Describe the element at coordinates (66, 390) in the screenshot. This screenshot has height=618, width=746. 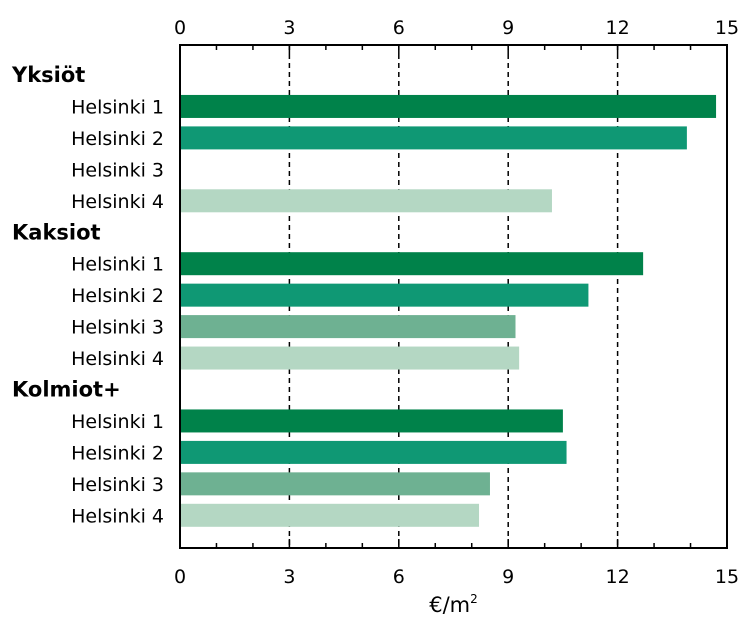
I see `group-label: Kolmiot+` at that location.